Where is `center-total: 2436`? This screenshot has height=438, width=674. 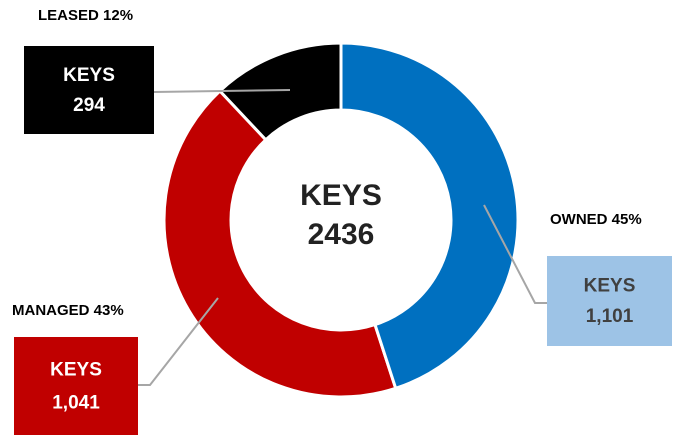 center-total: 2436 is located at coordinates (341, 234).